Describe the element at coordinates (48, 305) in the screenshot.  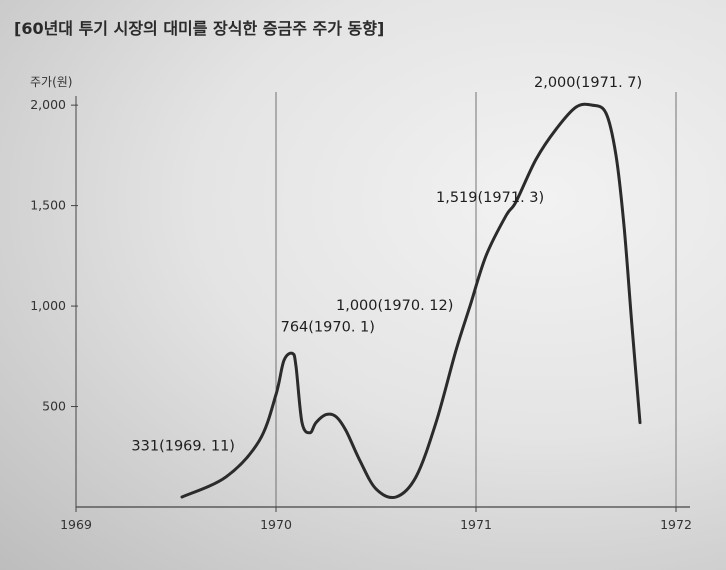
I see `y-tick-label: 1,000` at that location.